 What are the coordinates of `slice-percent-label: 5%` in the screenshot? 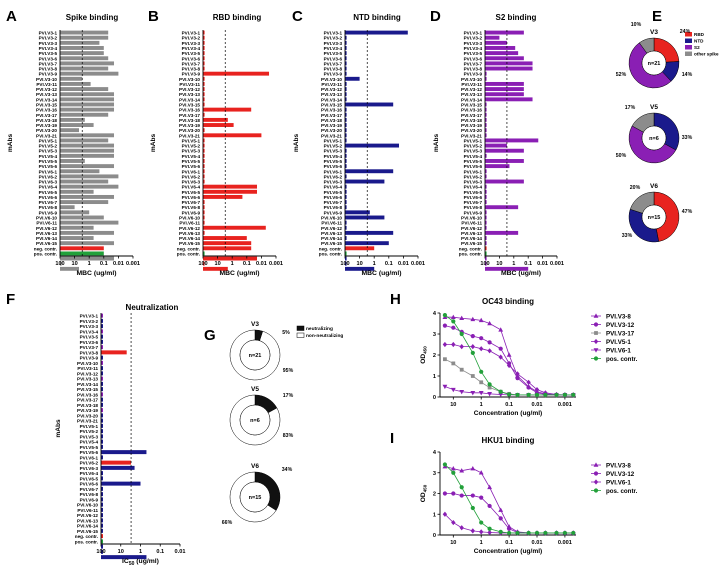 It's located at (286, 333).